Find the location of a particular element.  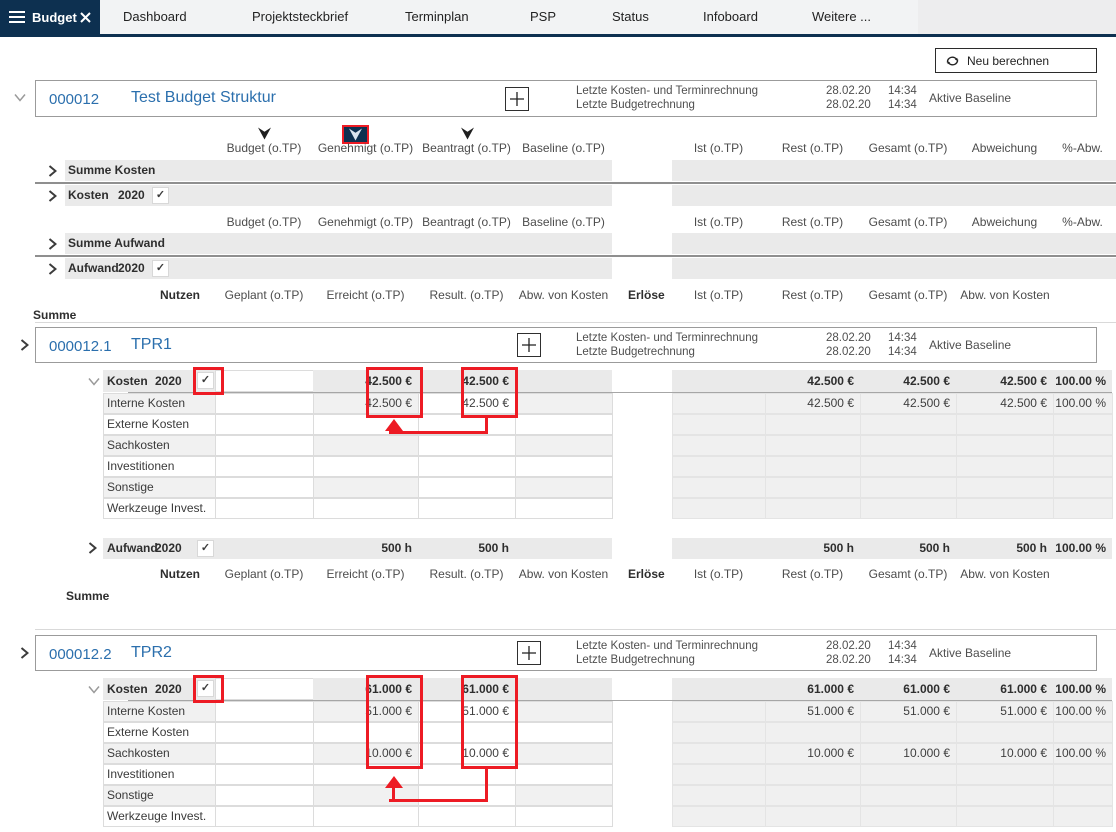

rest-value: 51.000 € is located at coordinates (830, 711).